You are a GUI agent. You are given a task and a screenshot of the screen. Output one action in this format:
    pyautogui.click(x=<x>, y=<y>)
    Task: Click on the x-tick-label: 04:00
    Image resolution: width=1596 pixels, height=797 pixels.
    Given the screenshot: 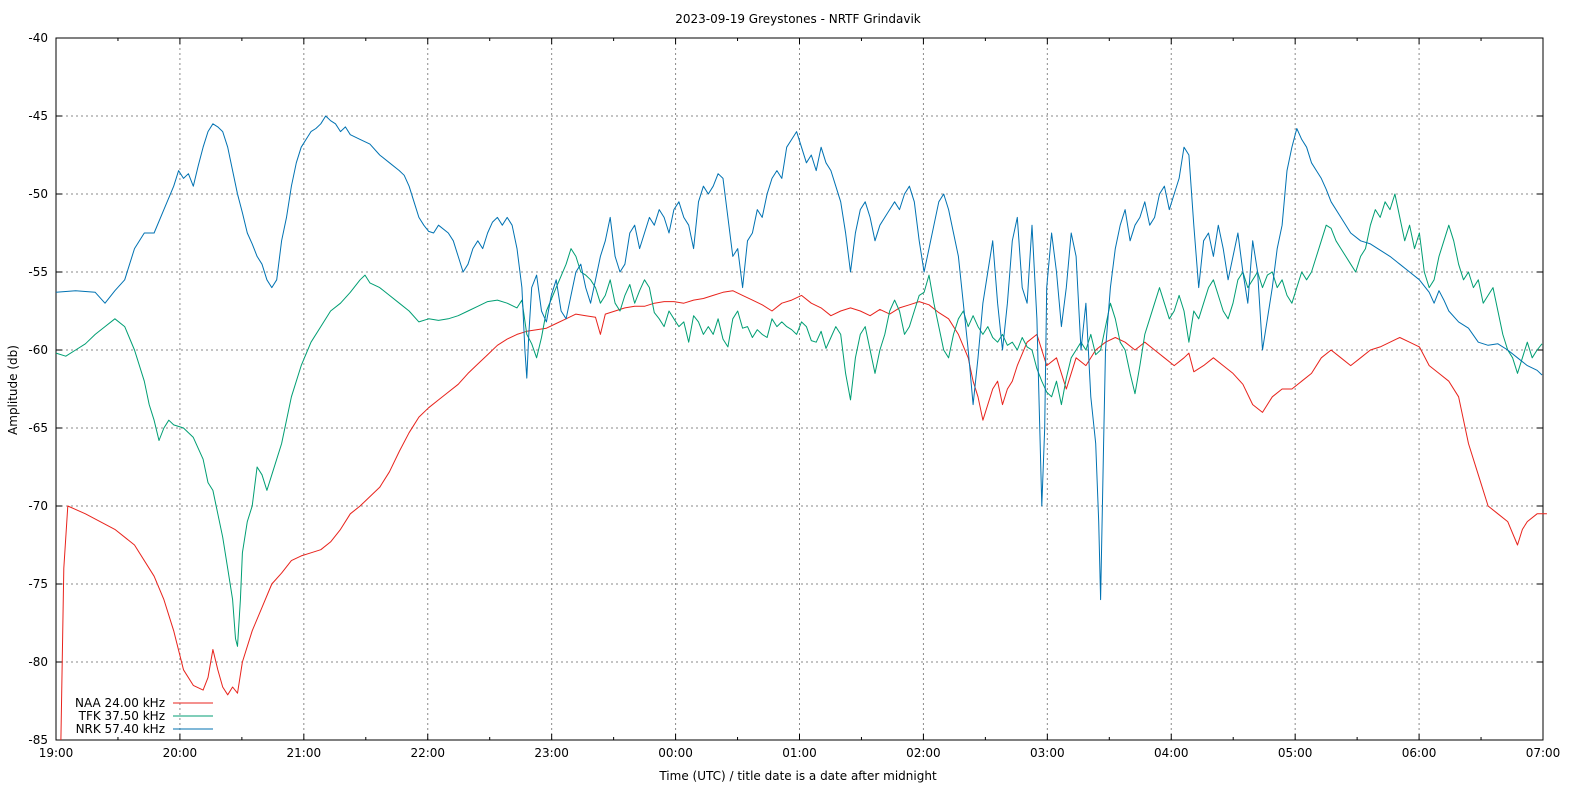 What is the action you would take?
    pyautogui.click(x=1171, y=753)
    